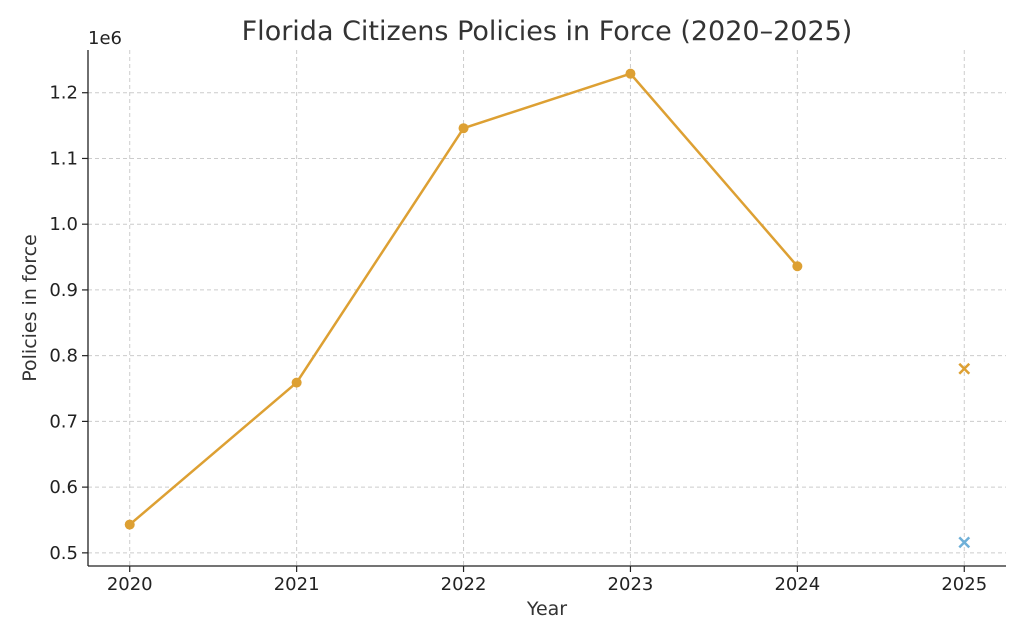 The image size is (1024, 637). What do you see at coordinates (63, 290) in the screenshot?
I see `y-tick-label: 0.9` at bounding box center [63, 290].